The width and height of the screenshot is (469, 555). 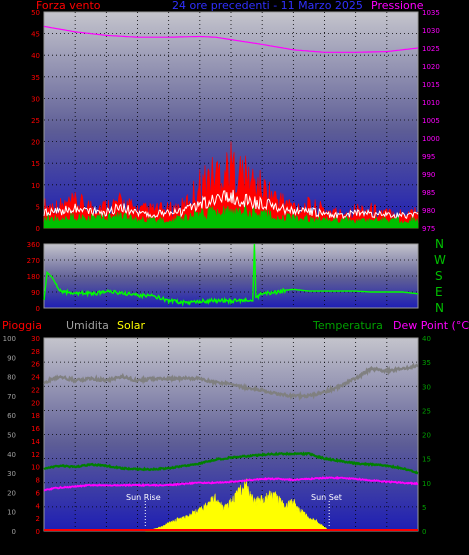 I want to click on y-right-tick-label: 1010, so click(x=431, y=103).